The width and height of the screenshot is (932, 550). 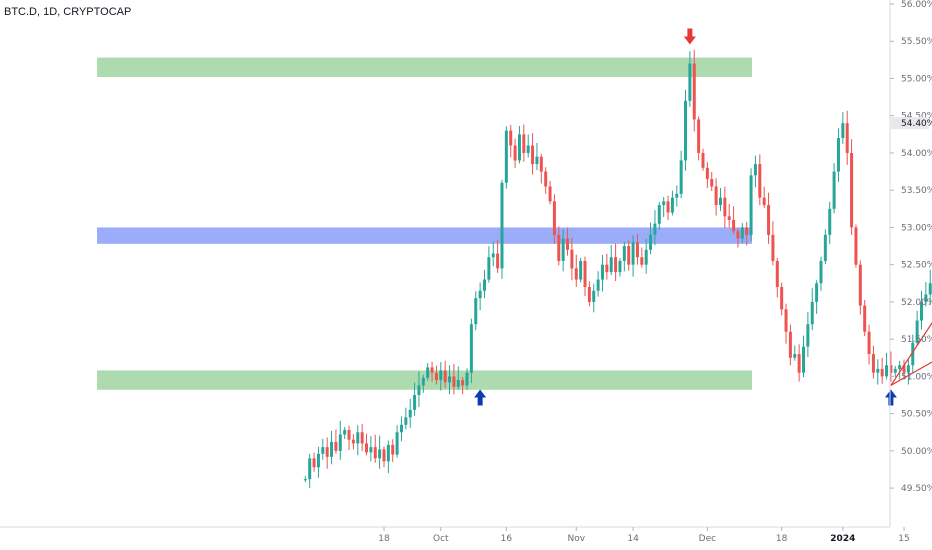 I want to click on x-tick-label: 2024, so click(x=842, y=539).